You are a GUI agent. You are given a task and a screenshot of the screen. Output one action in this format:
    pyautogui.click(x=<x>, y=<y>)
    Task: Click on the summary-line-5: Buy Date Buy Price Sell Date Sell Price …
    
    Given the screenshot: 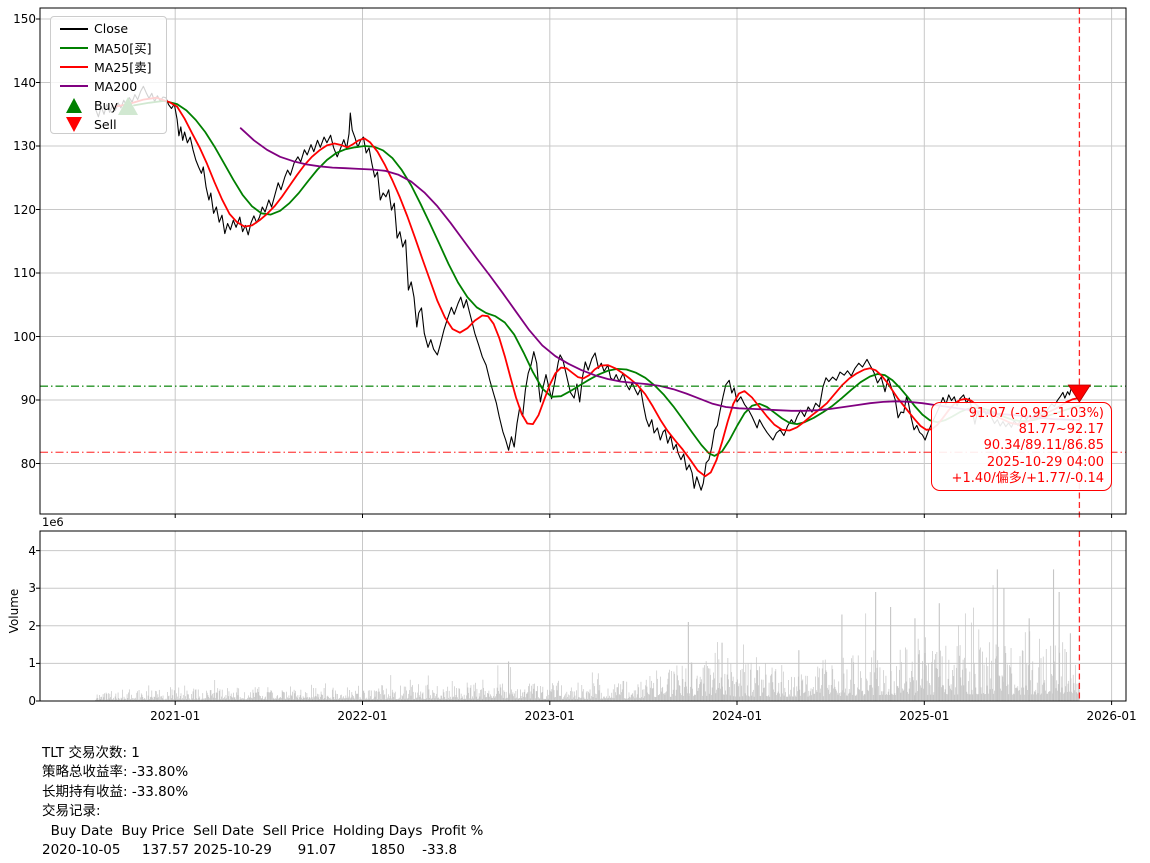 What is the action you would take?
    pyautogui.click(x=263, y=830)
    